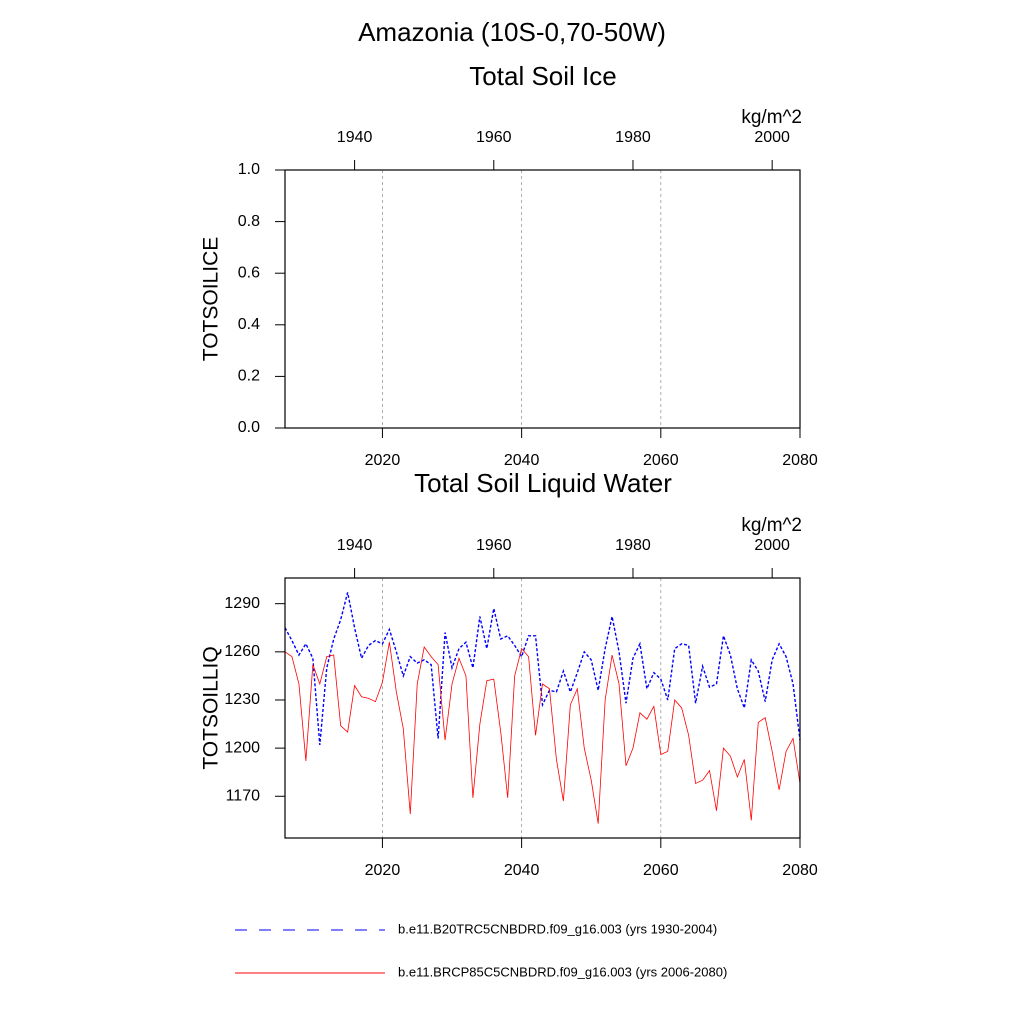 The image size is (1024, 1024). What do you see at coordinates (242, 651) in the screenshot?
I see `y-tick-label: 1260` at bounding box center [242, 651].